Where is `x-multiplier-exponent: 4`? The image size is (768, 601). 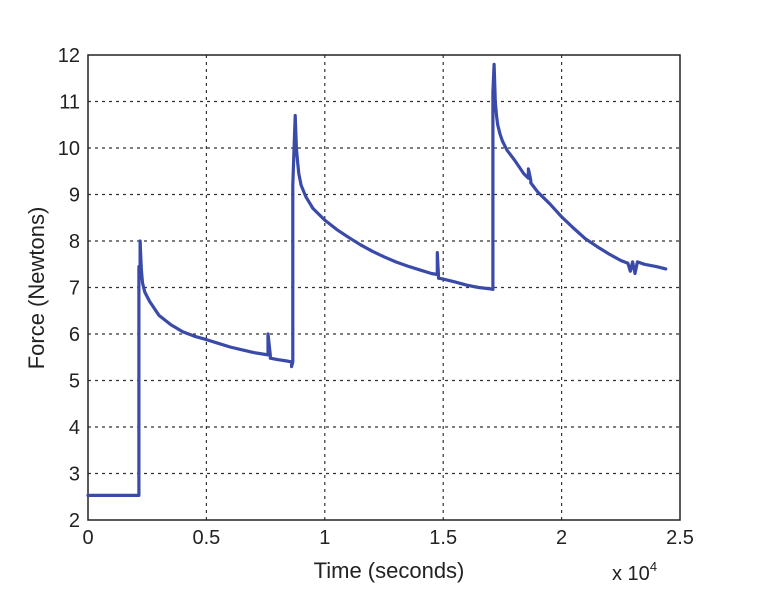
x-multiplier-exponent: 4 is located at coordinates (653, 566).